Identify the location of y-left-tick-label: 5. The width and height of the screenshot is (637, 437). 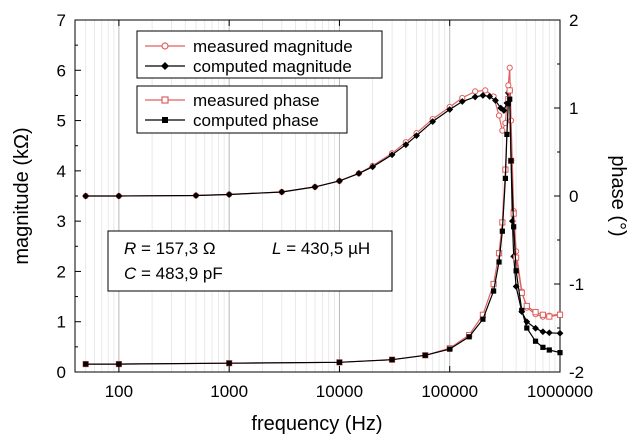
(61, 121).